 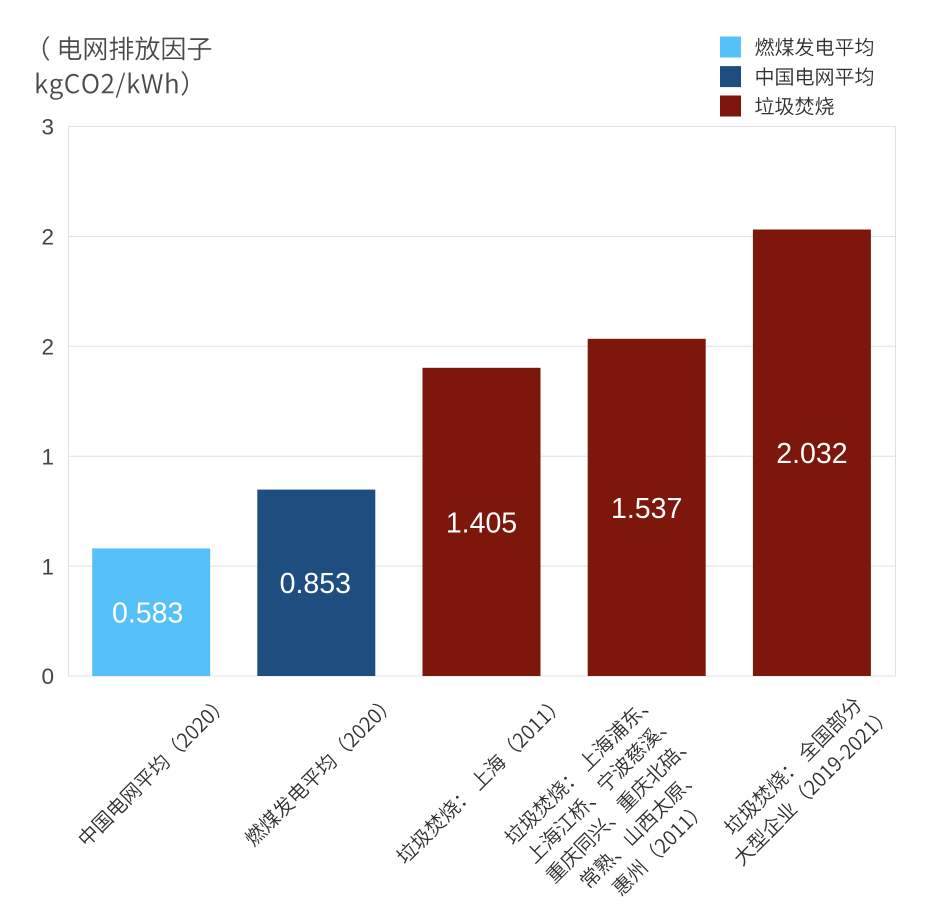 I want to click on svg-text: 1.537, so click(x=646, y=509).